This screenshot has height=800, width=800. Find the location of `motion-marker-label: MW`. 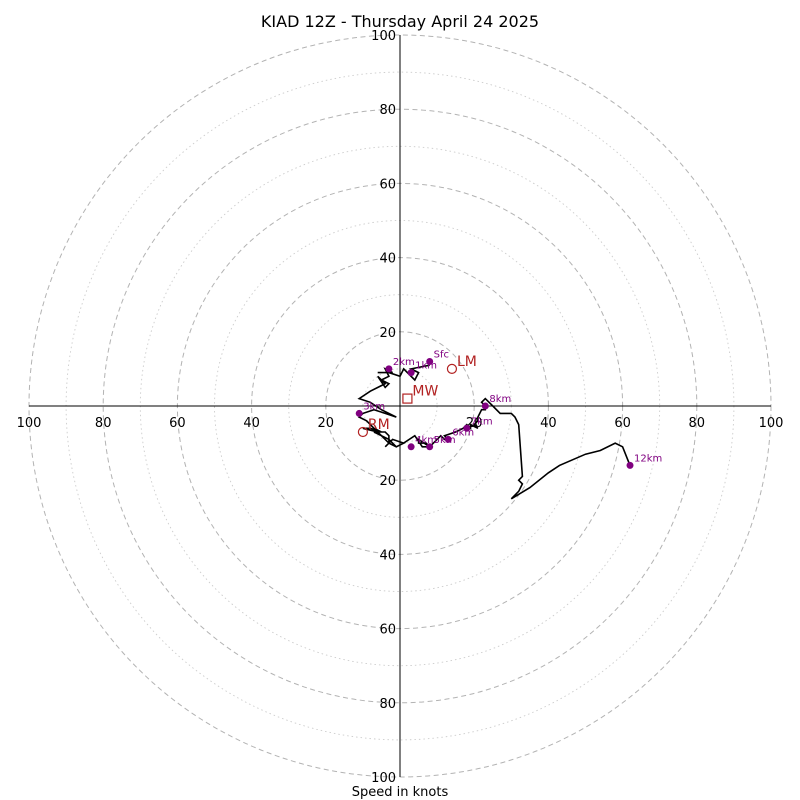

motion-marker-label: MW is located at coordinates (425, 392).